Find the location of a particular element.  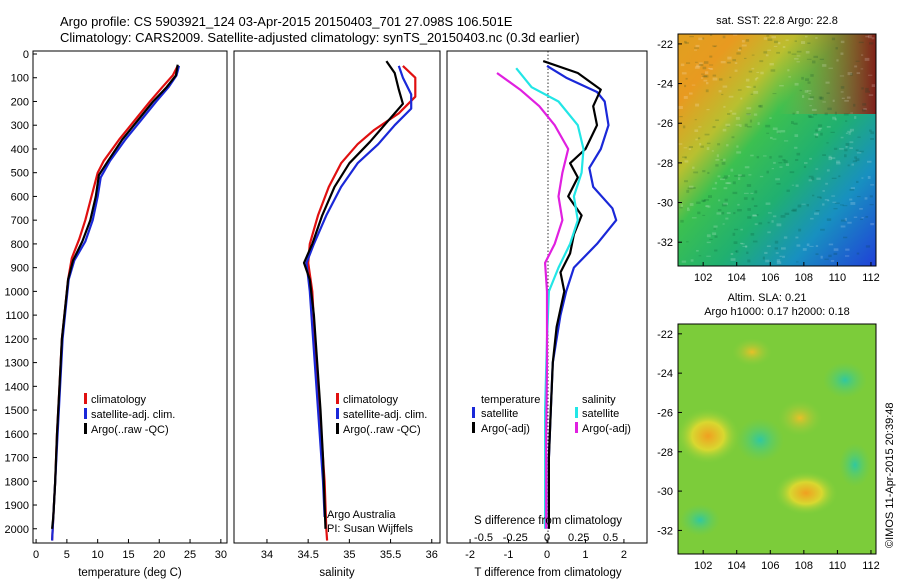

temperature-x-axis: 0 5 10 15 20 25 30 is located at coordinates (130, 550).